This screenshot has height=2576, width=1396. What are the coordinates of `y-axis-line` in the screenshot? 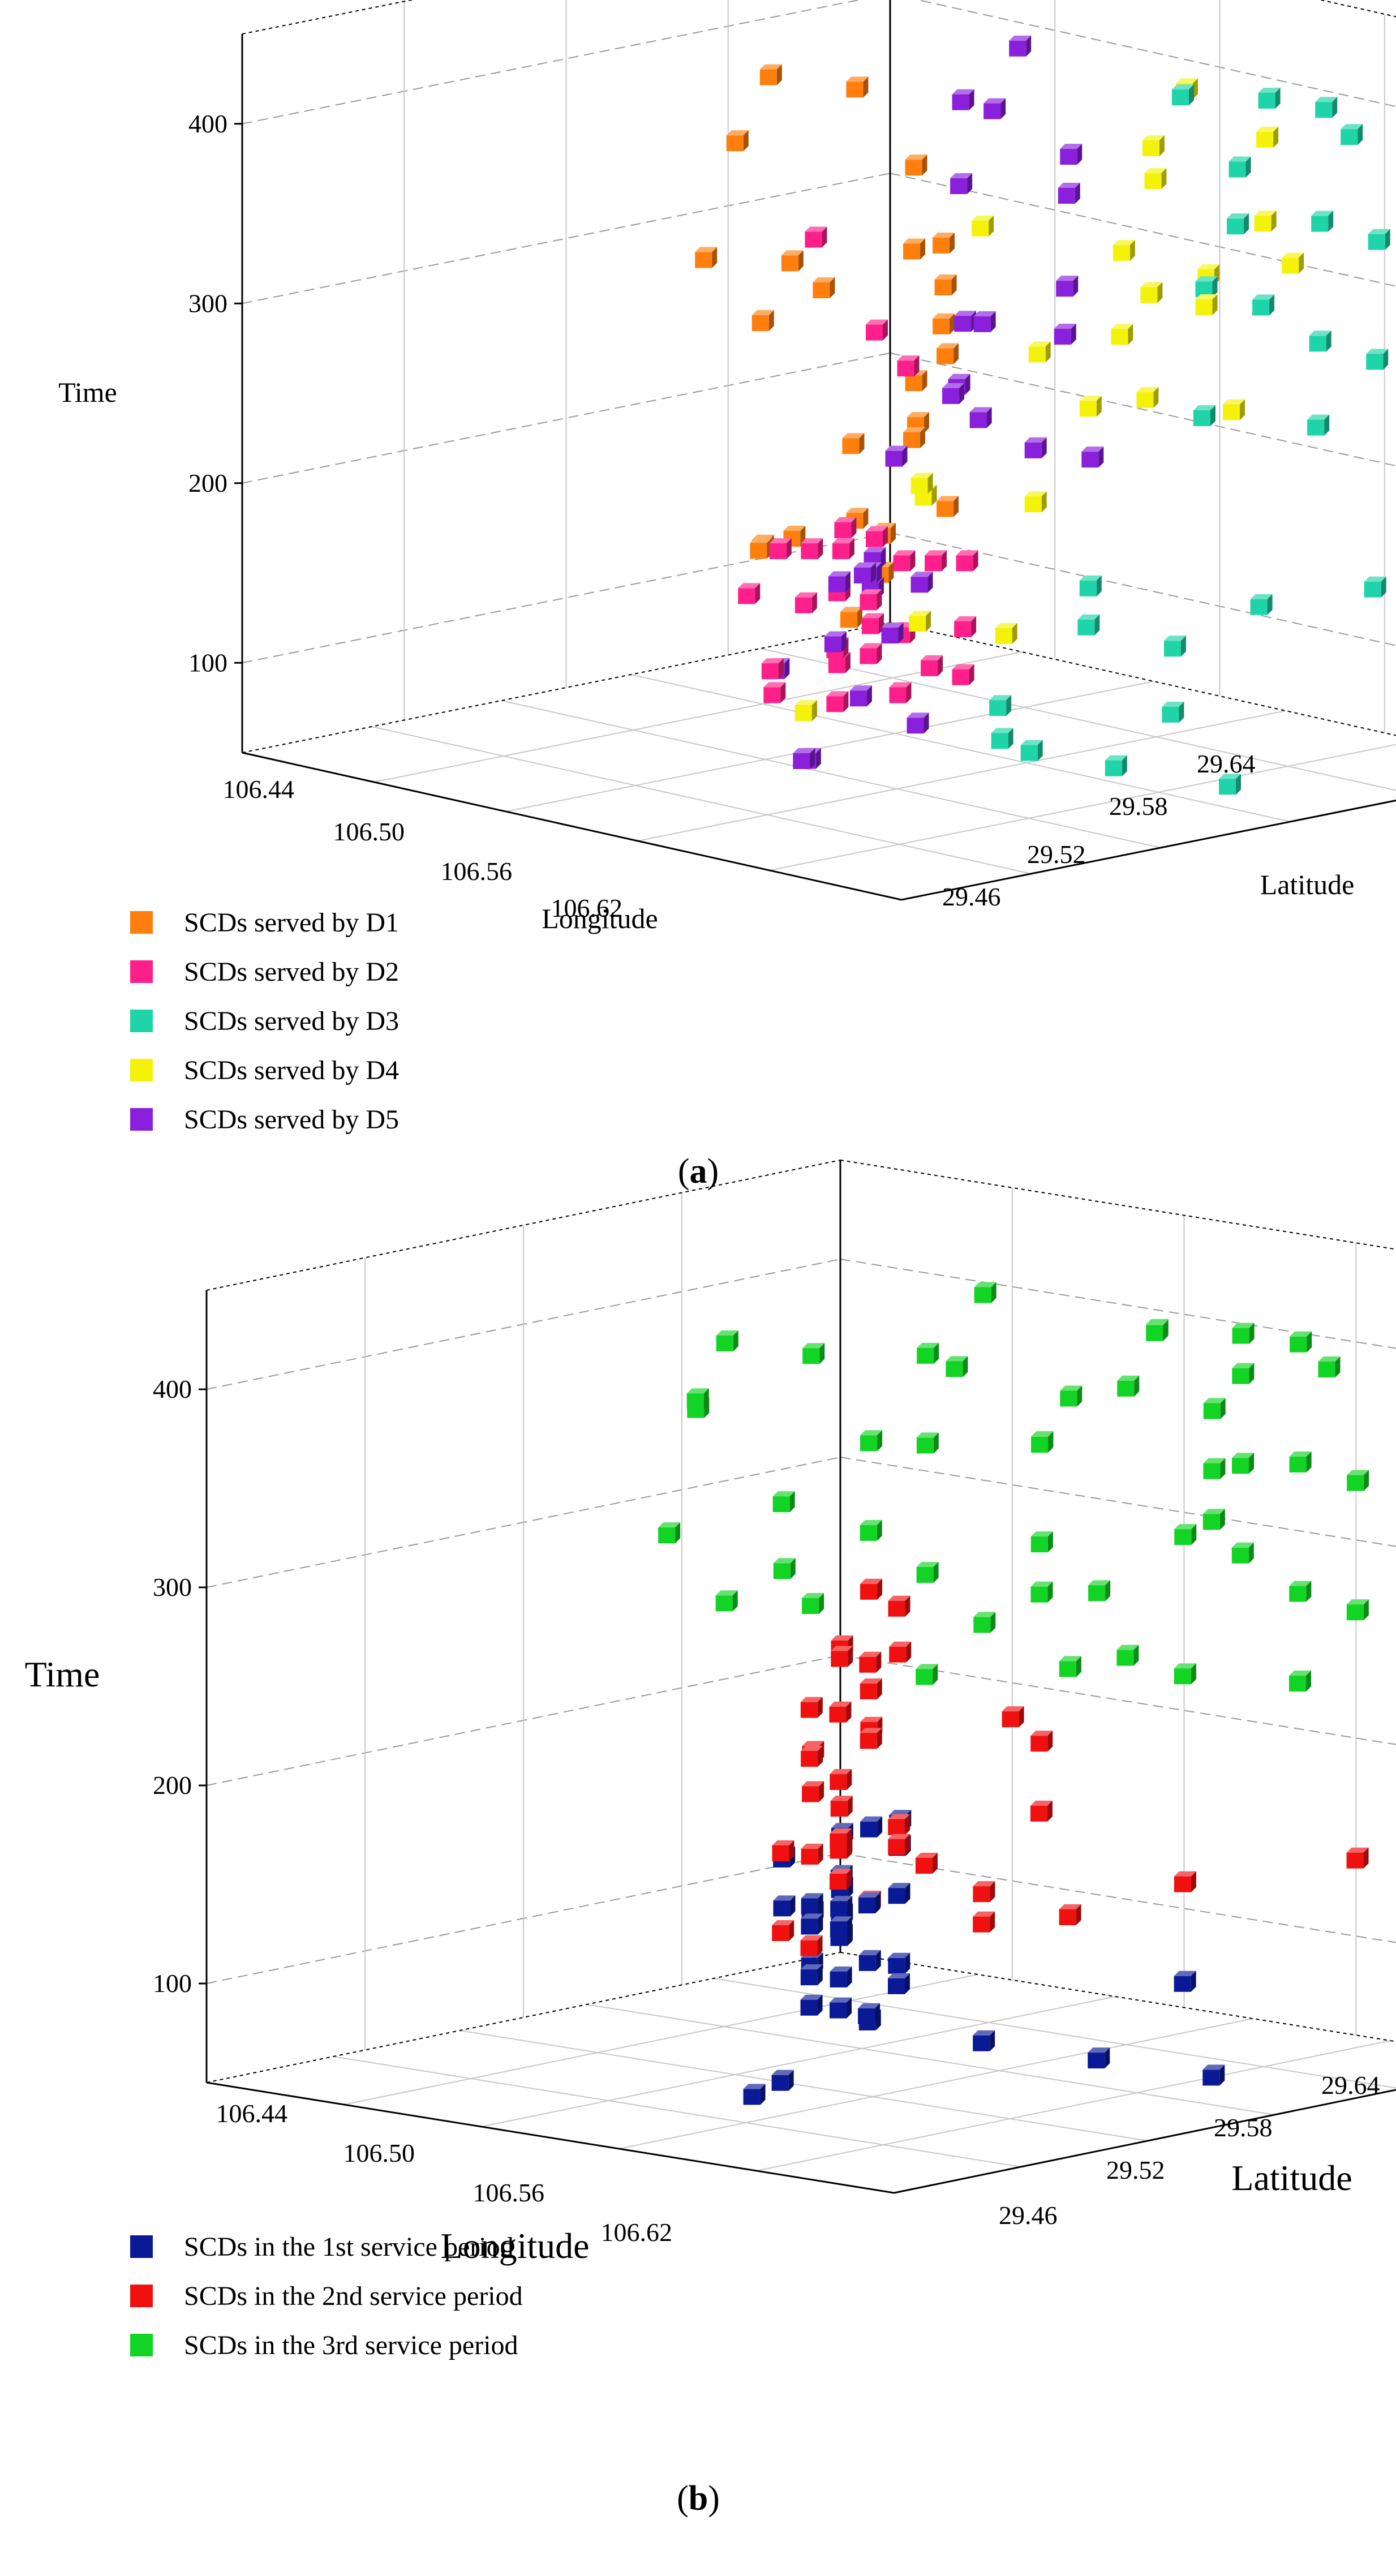 It's located at (1148, 850).